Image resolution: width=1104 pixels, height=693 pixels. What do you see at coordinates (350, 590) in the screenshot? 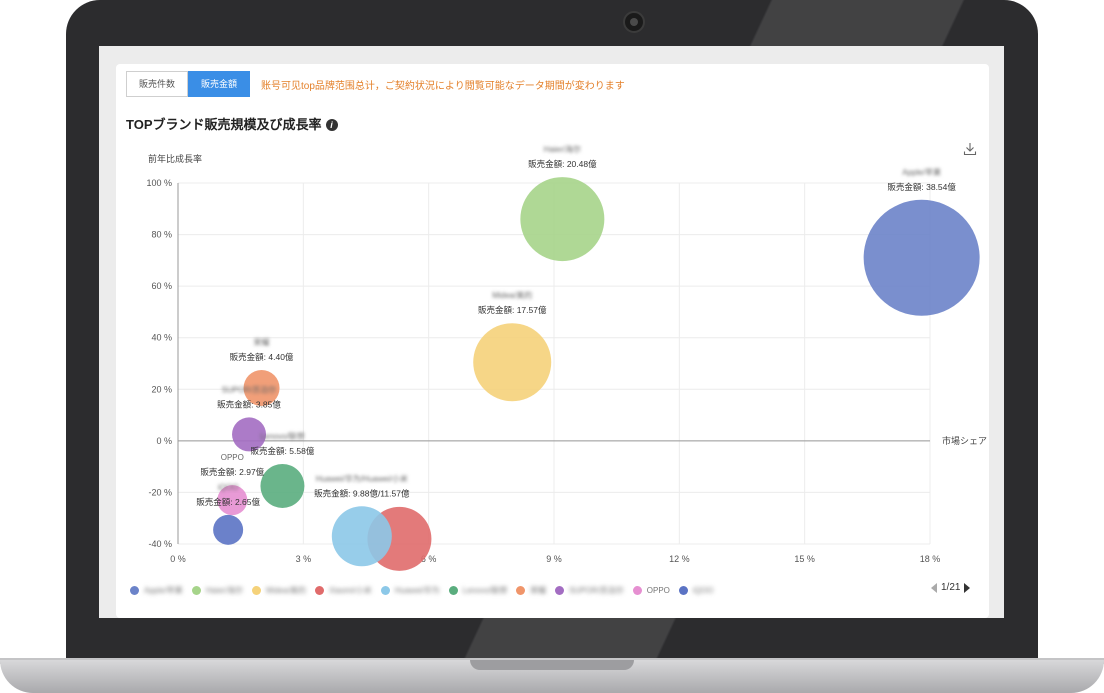
I see `legend-label: Xiaomi/小米` at bounding box center [350, 590].